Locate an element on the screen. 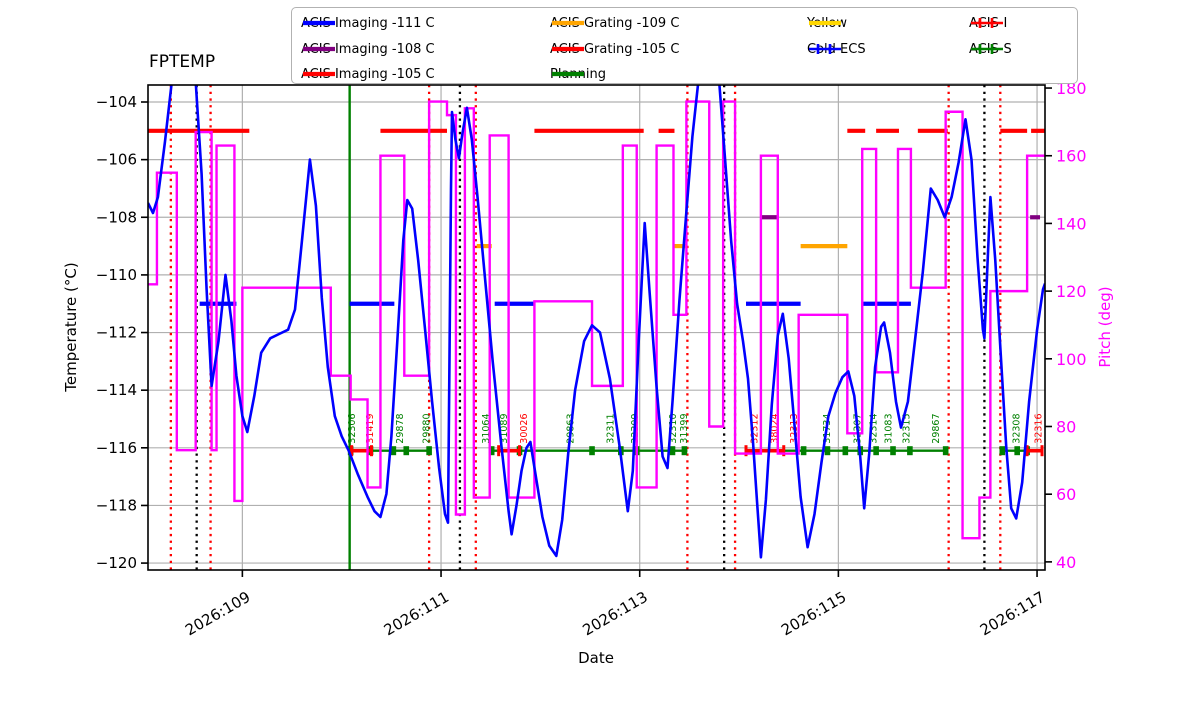 The height and width of the screenshot is (714, 1200). svg-text: −118 is located at coordinates (116, 505).